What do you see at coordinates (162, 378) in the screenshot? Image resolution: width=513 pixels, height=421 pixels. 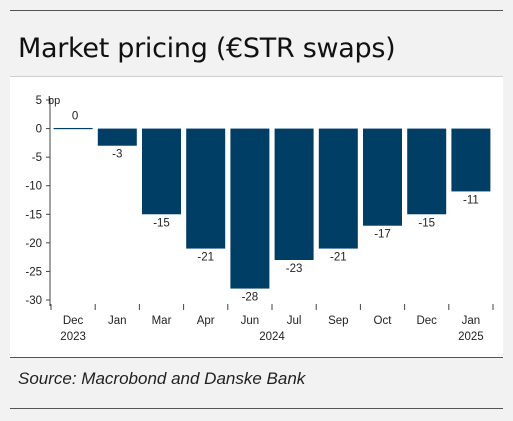 I see `source-note: Source: Macrobond and Danske Bank` at bounding box center [162, 378].